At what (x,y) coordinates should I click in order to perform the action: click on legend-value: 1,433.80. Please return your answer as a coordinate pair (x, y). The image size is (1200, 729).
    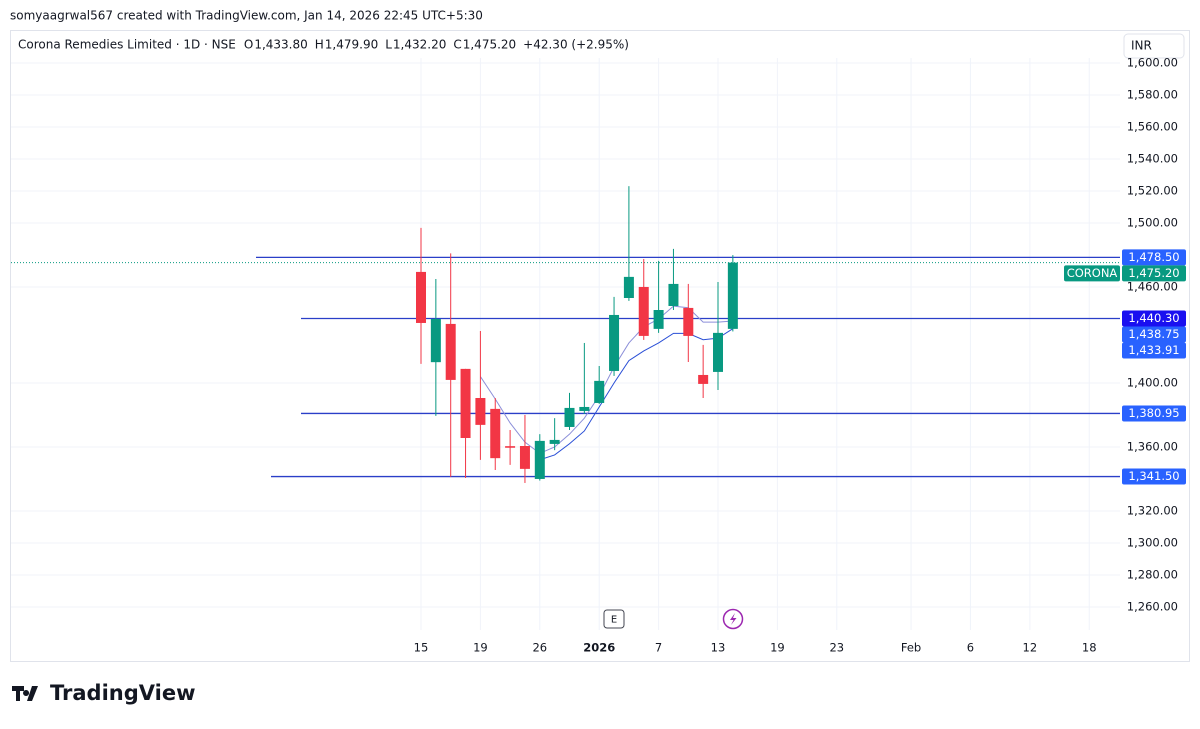
    Looking at the image, I should click on (280, 45).